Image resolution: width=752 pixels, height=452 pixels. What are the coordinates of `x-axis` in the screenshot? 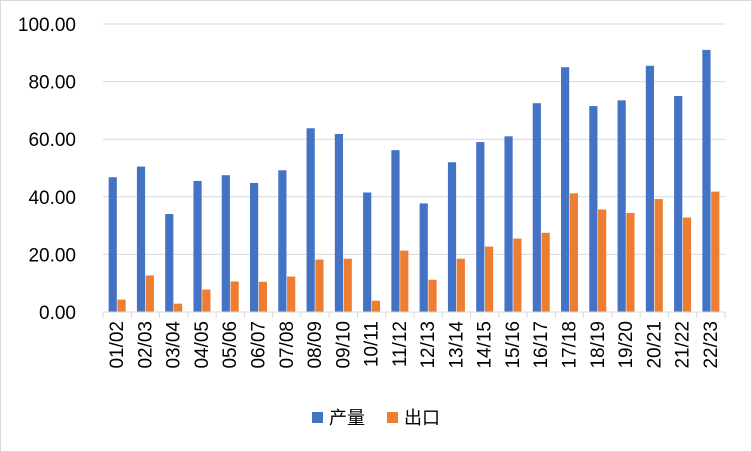 It's located at (414, 314).